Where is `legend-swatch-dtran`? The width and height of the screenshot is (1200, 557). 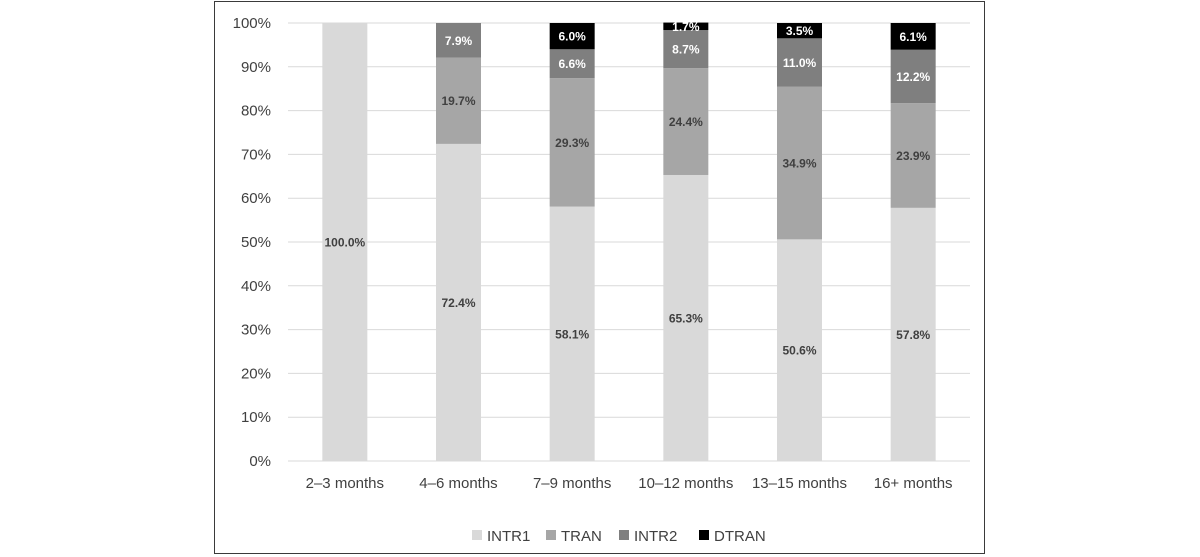
legend-swatch-dtran is located at coordinates (704, 535).